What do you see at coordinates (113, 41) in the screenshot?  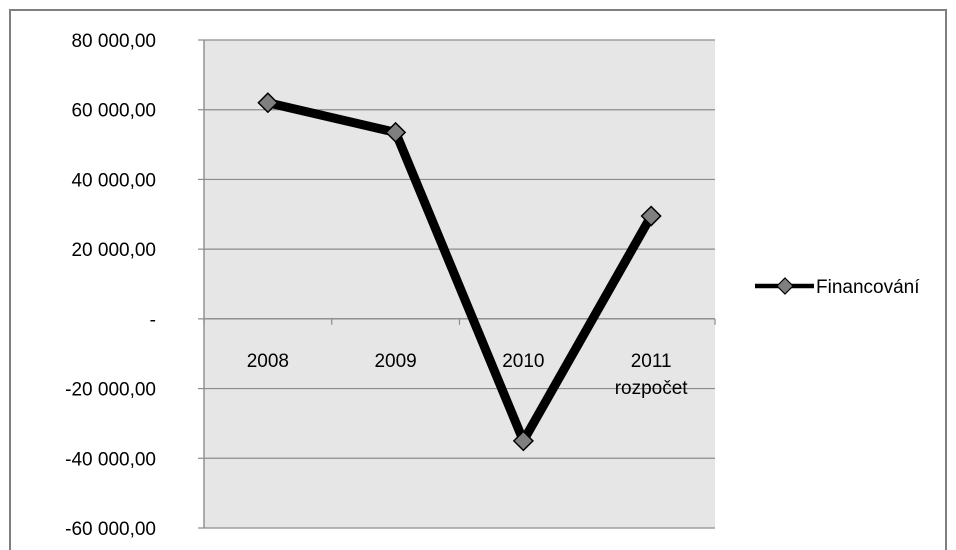 I see `y-tick-label: 80 000,00` at bounding box center [113, 41].